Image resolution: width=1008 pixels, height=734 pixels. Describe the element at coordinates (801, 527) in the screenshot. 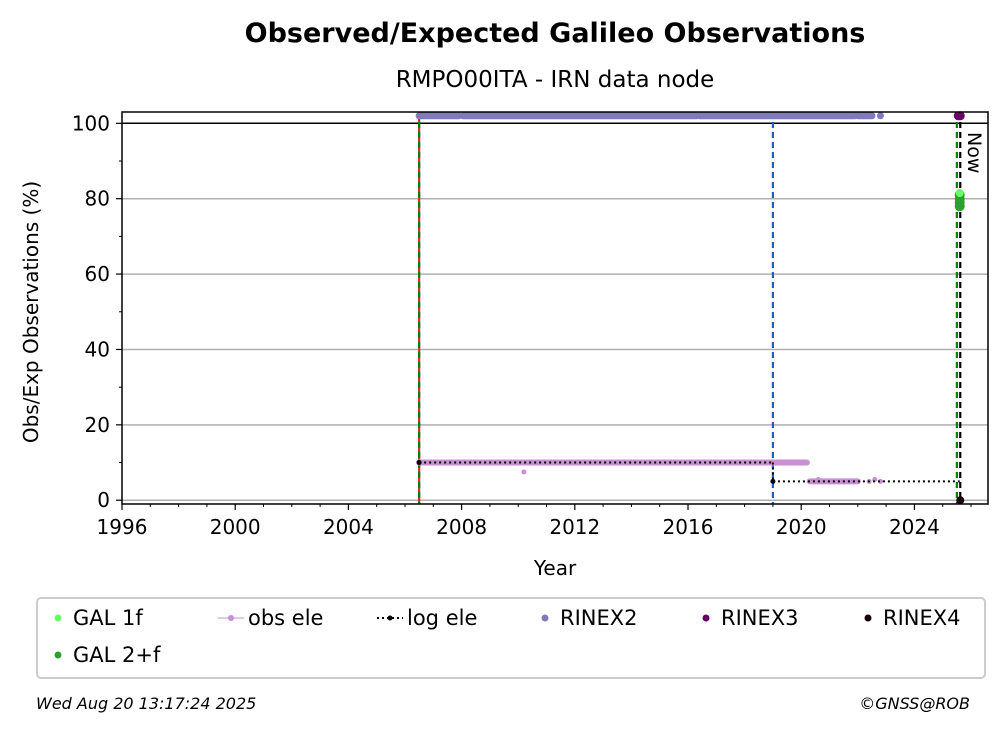

I see `x-tick-label-6: 2020` at that location.